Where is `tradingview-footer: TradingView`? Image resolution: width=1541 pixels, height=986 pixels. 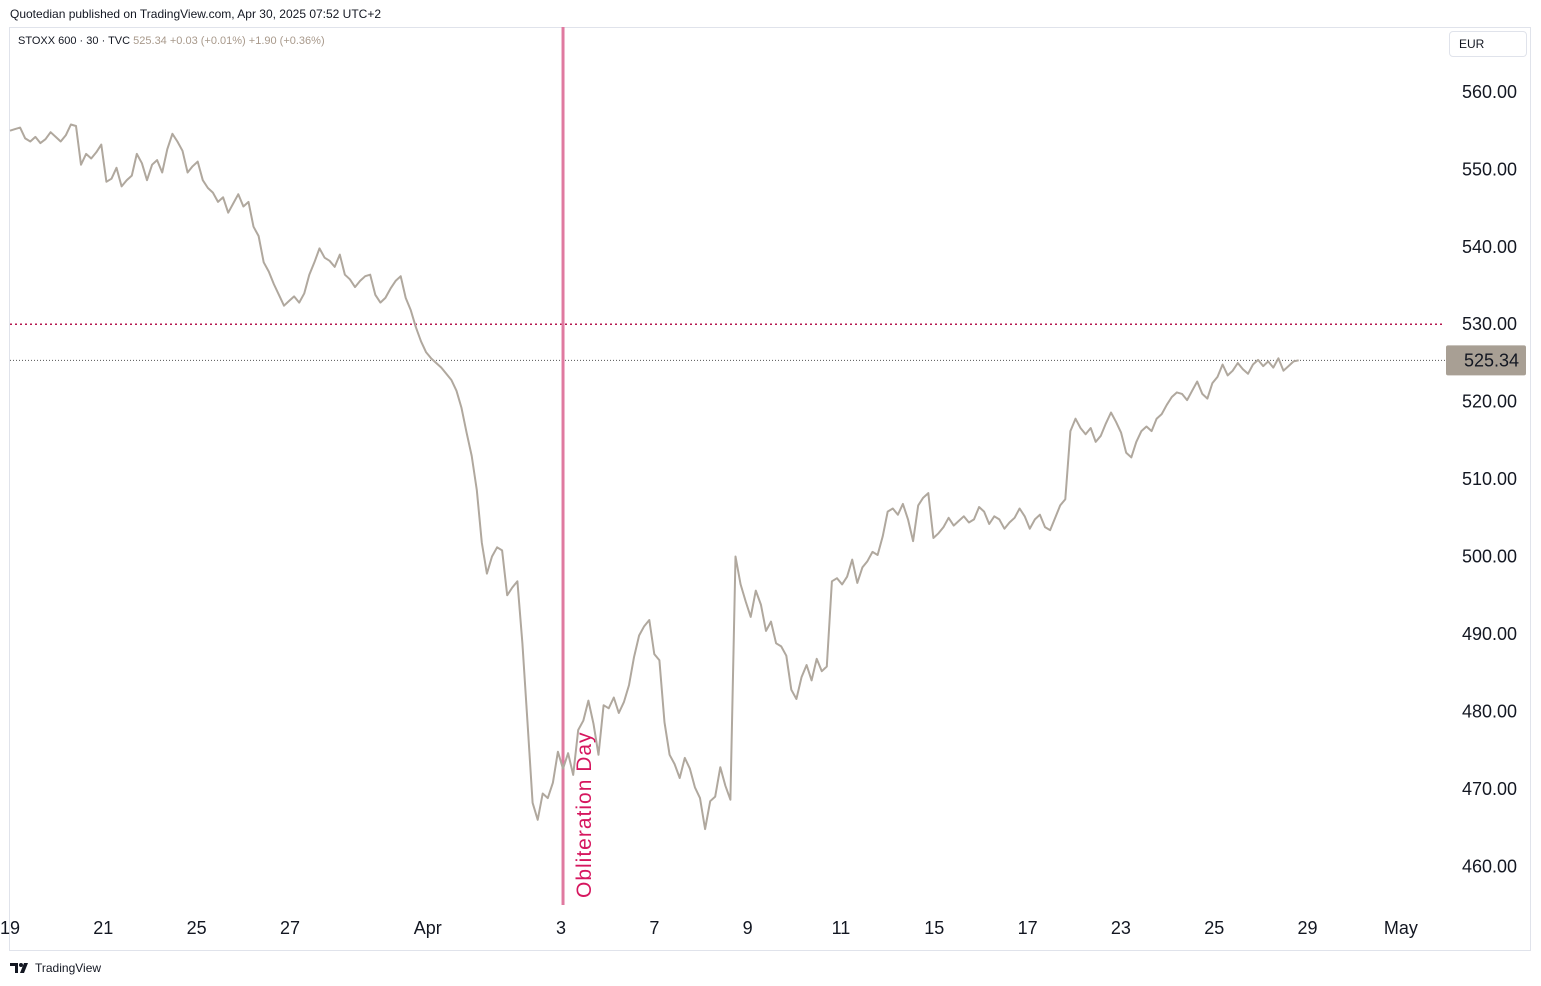
tradingview-footer: TradingView is located at coordinates (55, 968).